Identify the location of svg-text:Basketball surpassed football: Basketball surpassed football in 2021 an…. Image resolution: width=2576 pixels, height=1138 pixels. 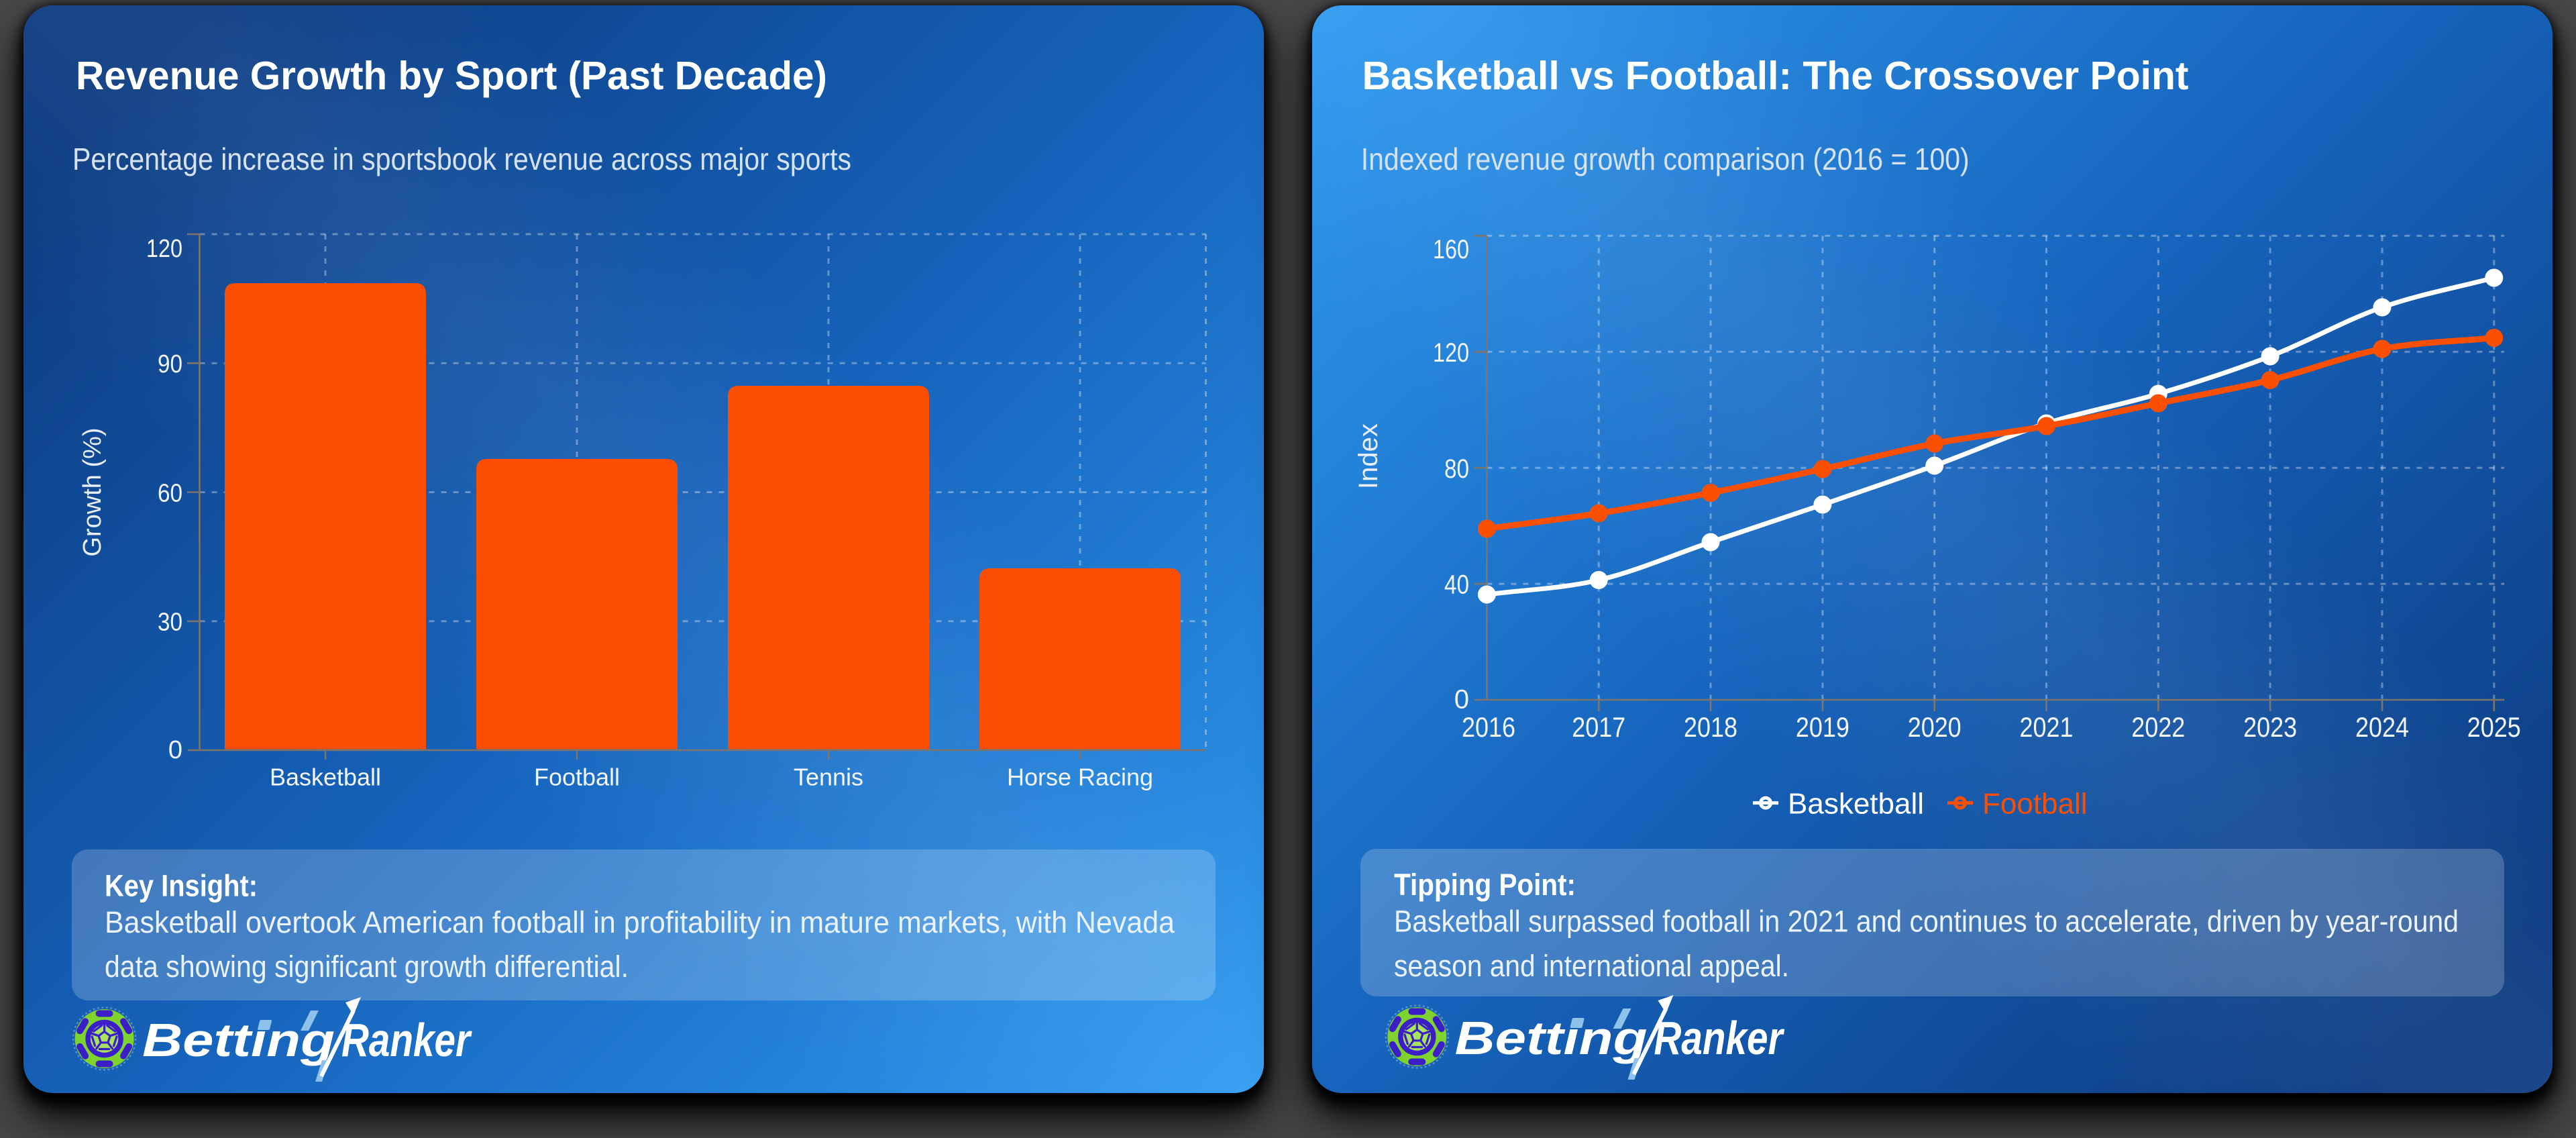
(1926, 921).